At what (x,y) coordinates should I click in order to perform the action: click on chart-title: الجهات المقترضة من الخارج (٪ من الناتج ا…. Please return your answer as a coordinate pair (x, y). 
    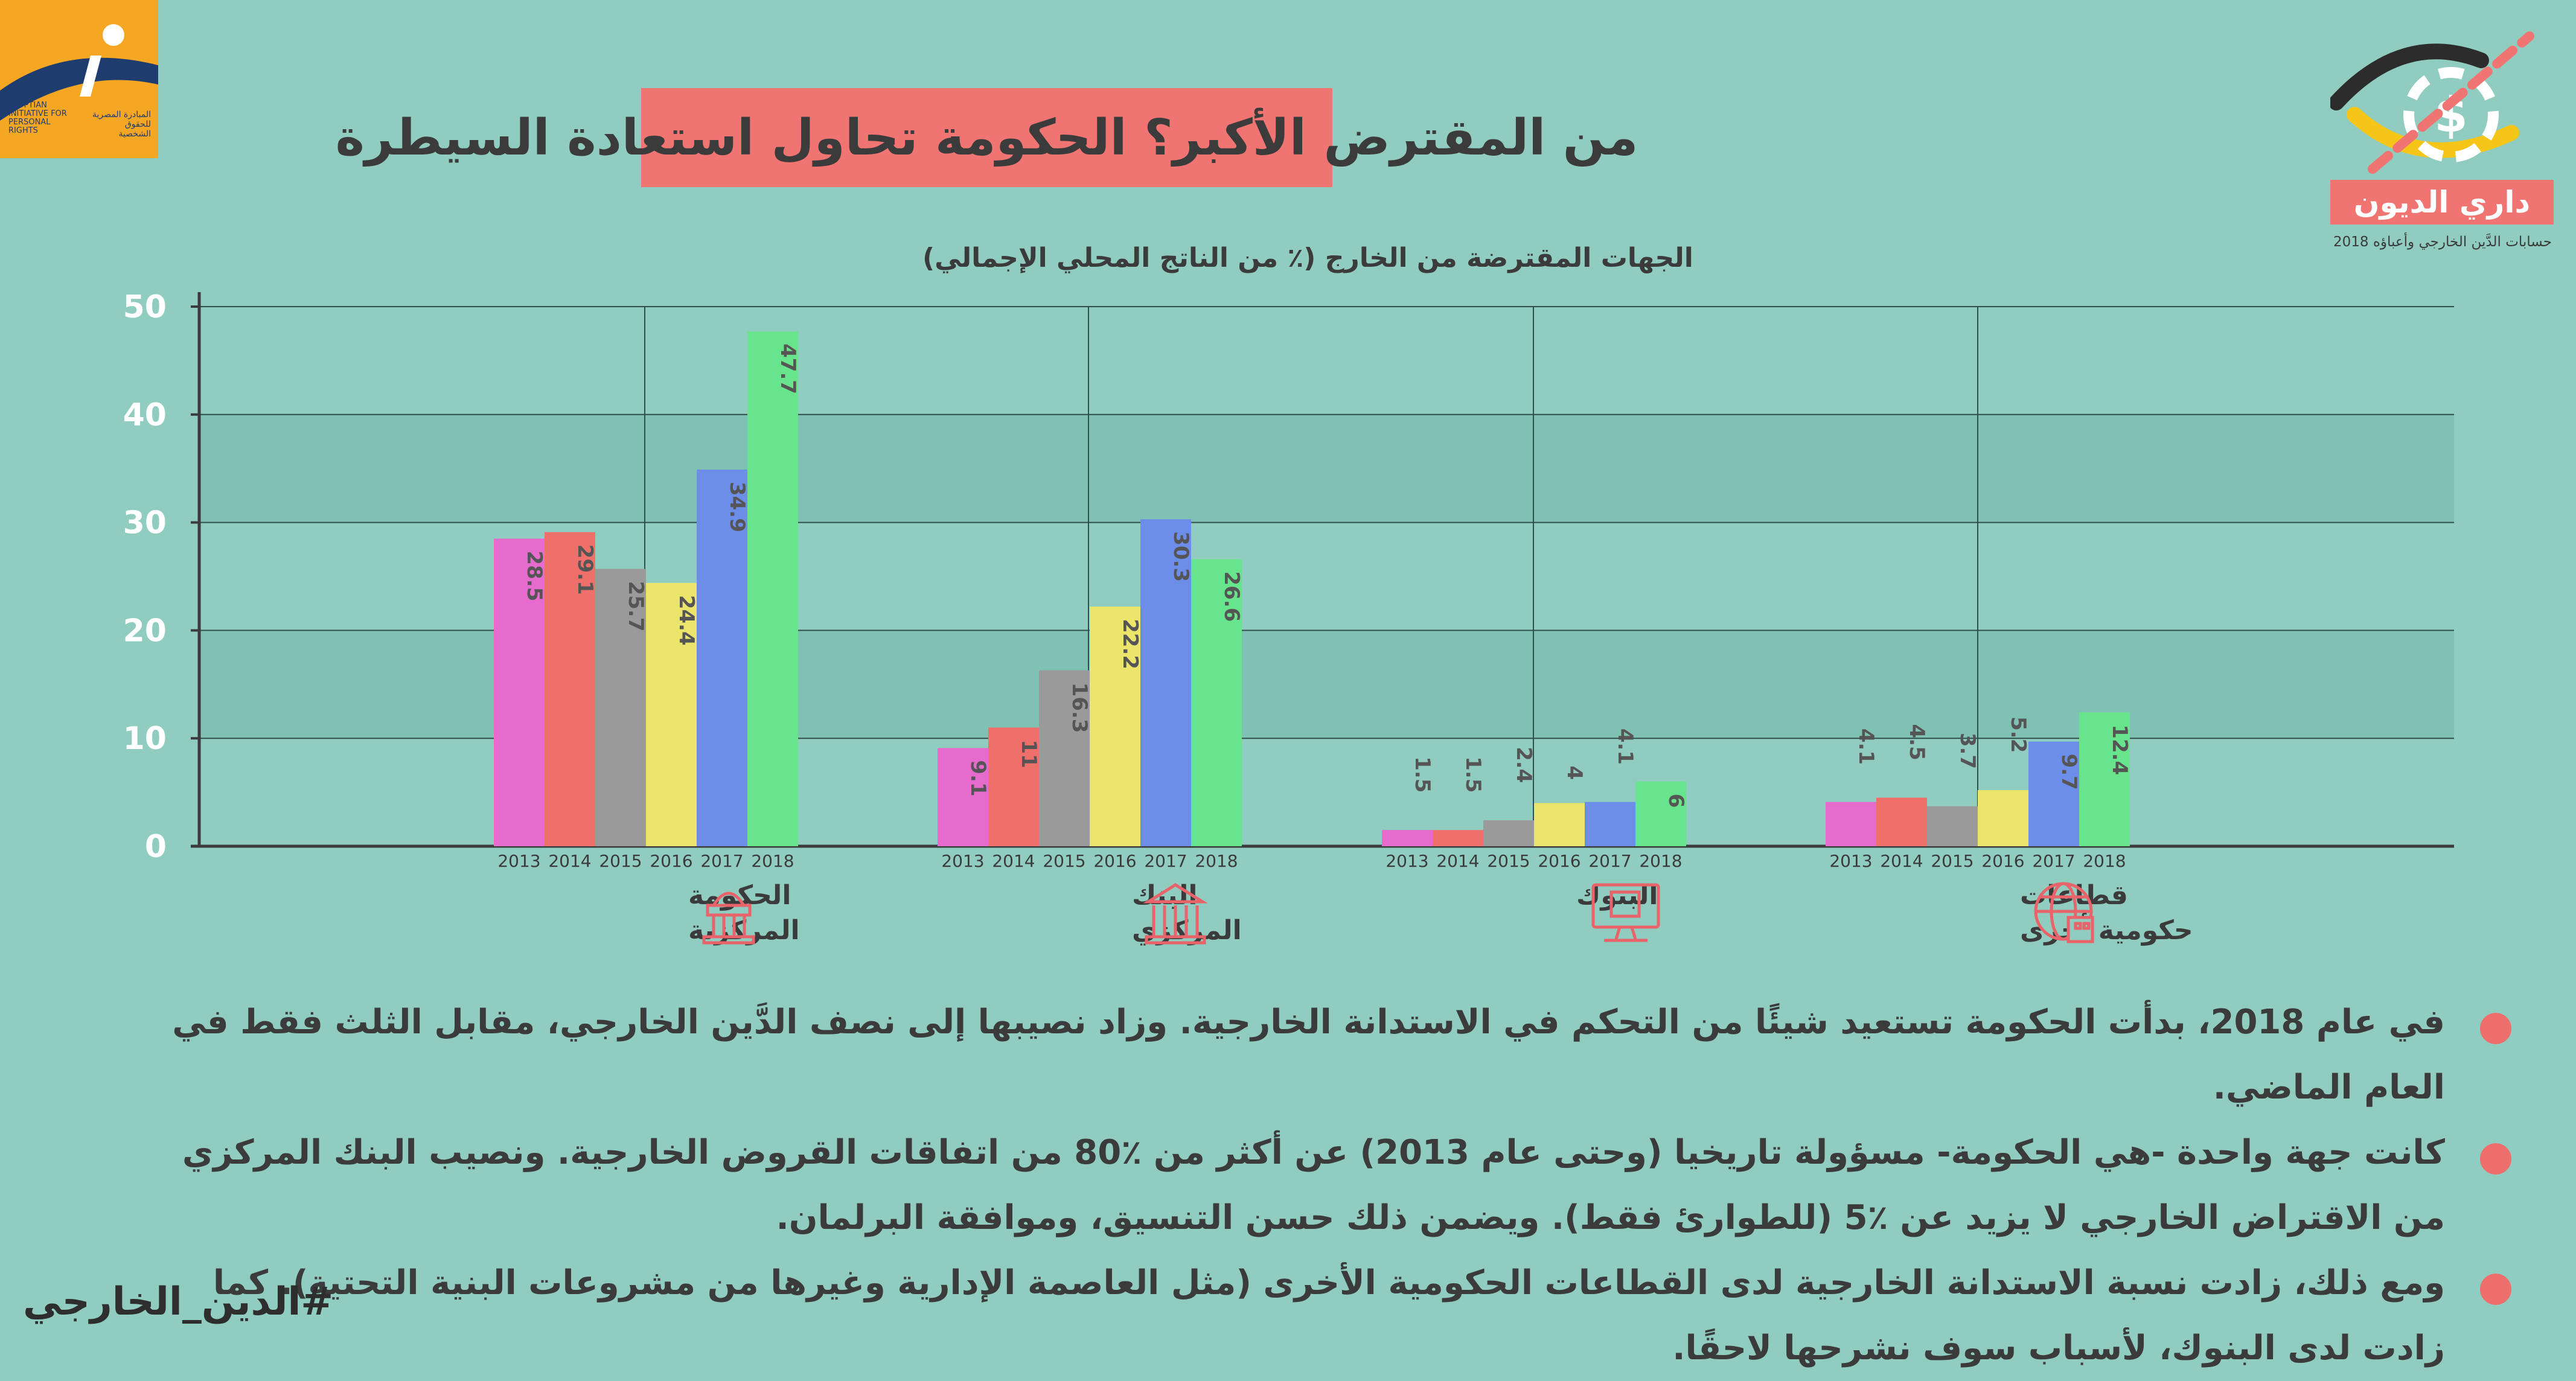
    Looking at the image, I should click on (1307, 258).